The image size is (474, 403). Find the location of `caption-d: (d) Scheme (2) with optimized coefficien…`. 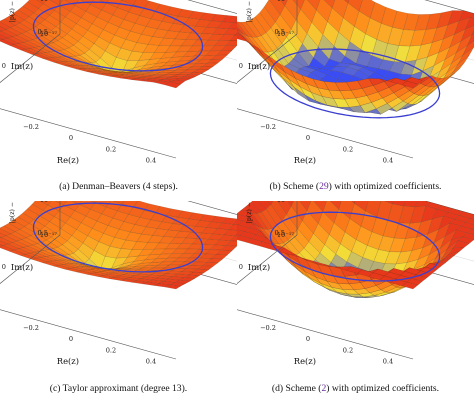

caption-d: (d) Scheme (2) with optimized coefficien… is located at coordinates (355, 388).